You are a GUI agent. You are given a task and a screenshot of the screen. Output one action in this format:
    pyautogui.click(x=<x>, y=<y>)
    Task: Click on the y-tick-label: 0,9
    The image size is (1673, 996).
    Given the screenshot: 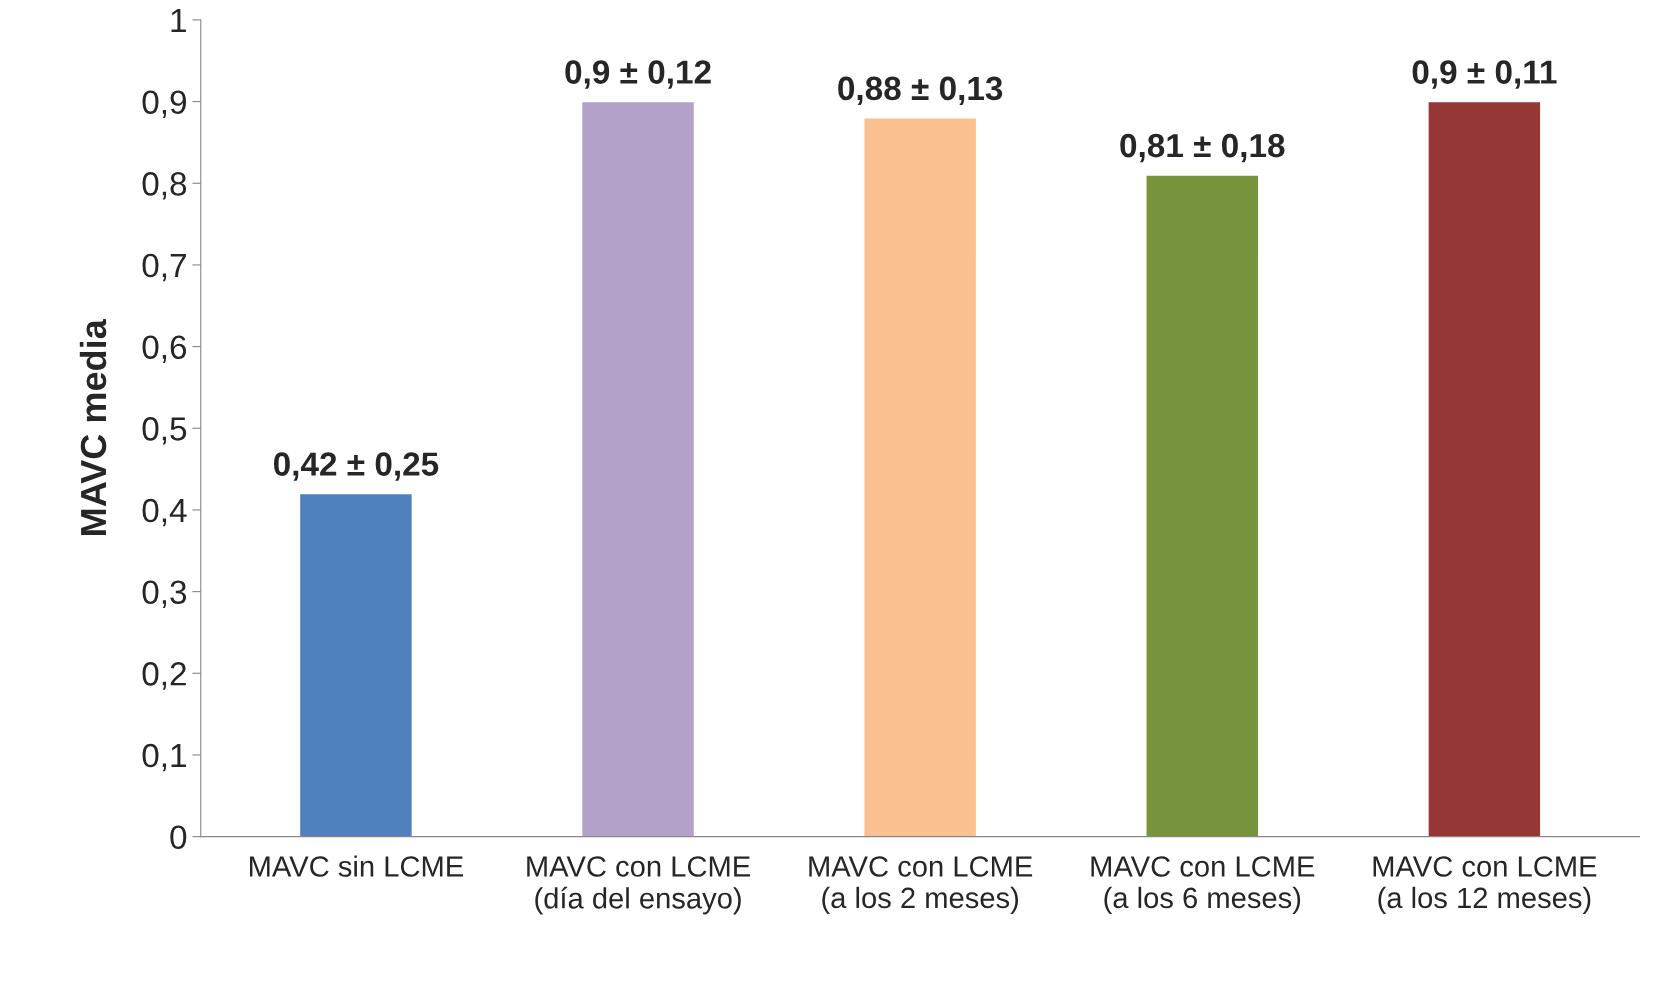 What is the action you would take?
    pyautogui.click(x=164, y=104)
    